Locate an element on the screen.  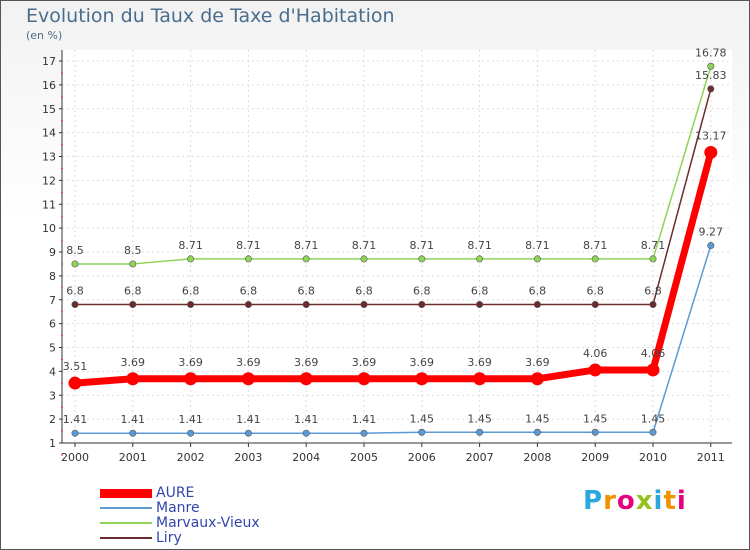
x-tick-label: 2004 is located at coordinates (306, 457).